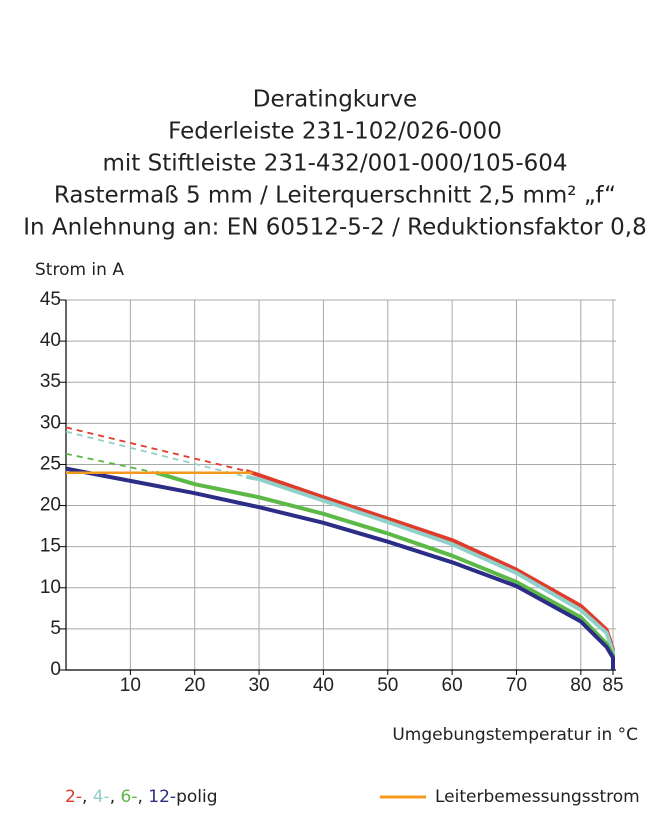 This screenshot has height=836, width=670. Describe the element at coordinates (335, 132) in the screenshot. I see `chart-title: Federleiste 231-102/026-000` at that location.